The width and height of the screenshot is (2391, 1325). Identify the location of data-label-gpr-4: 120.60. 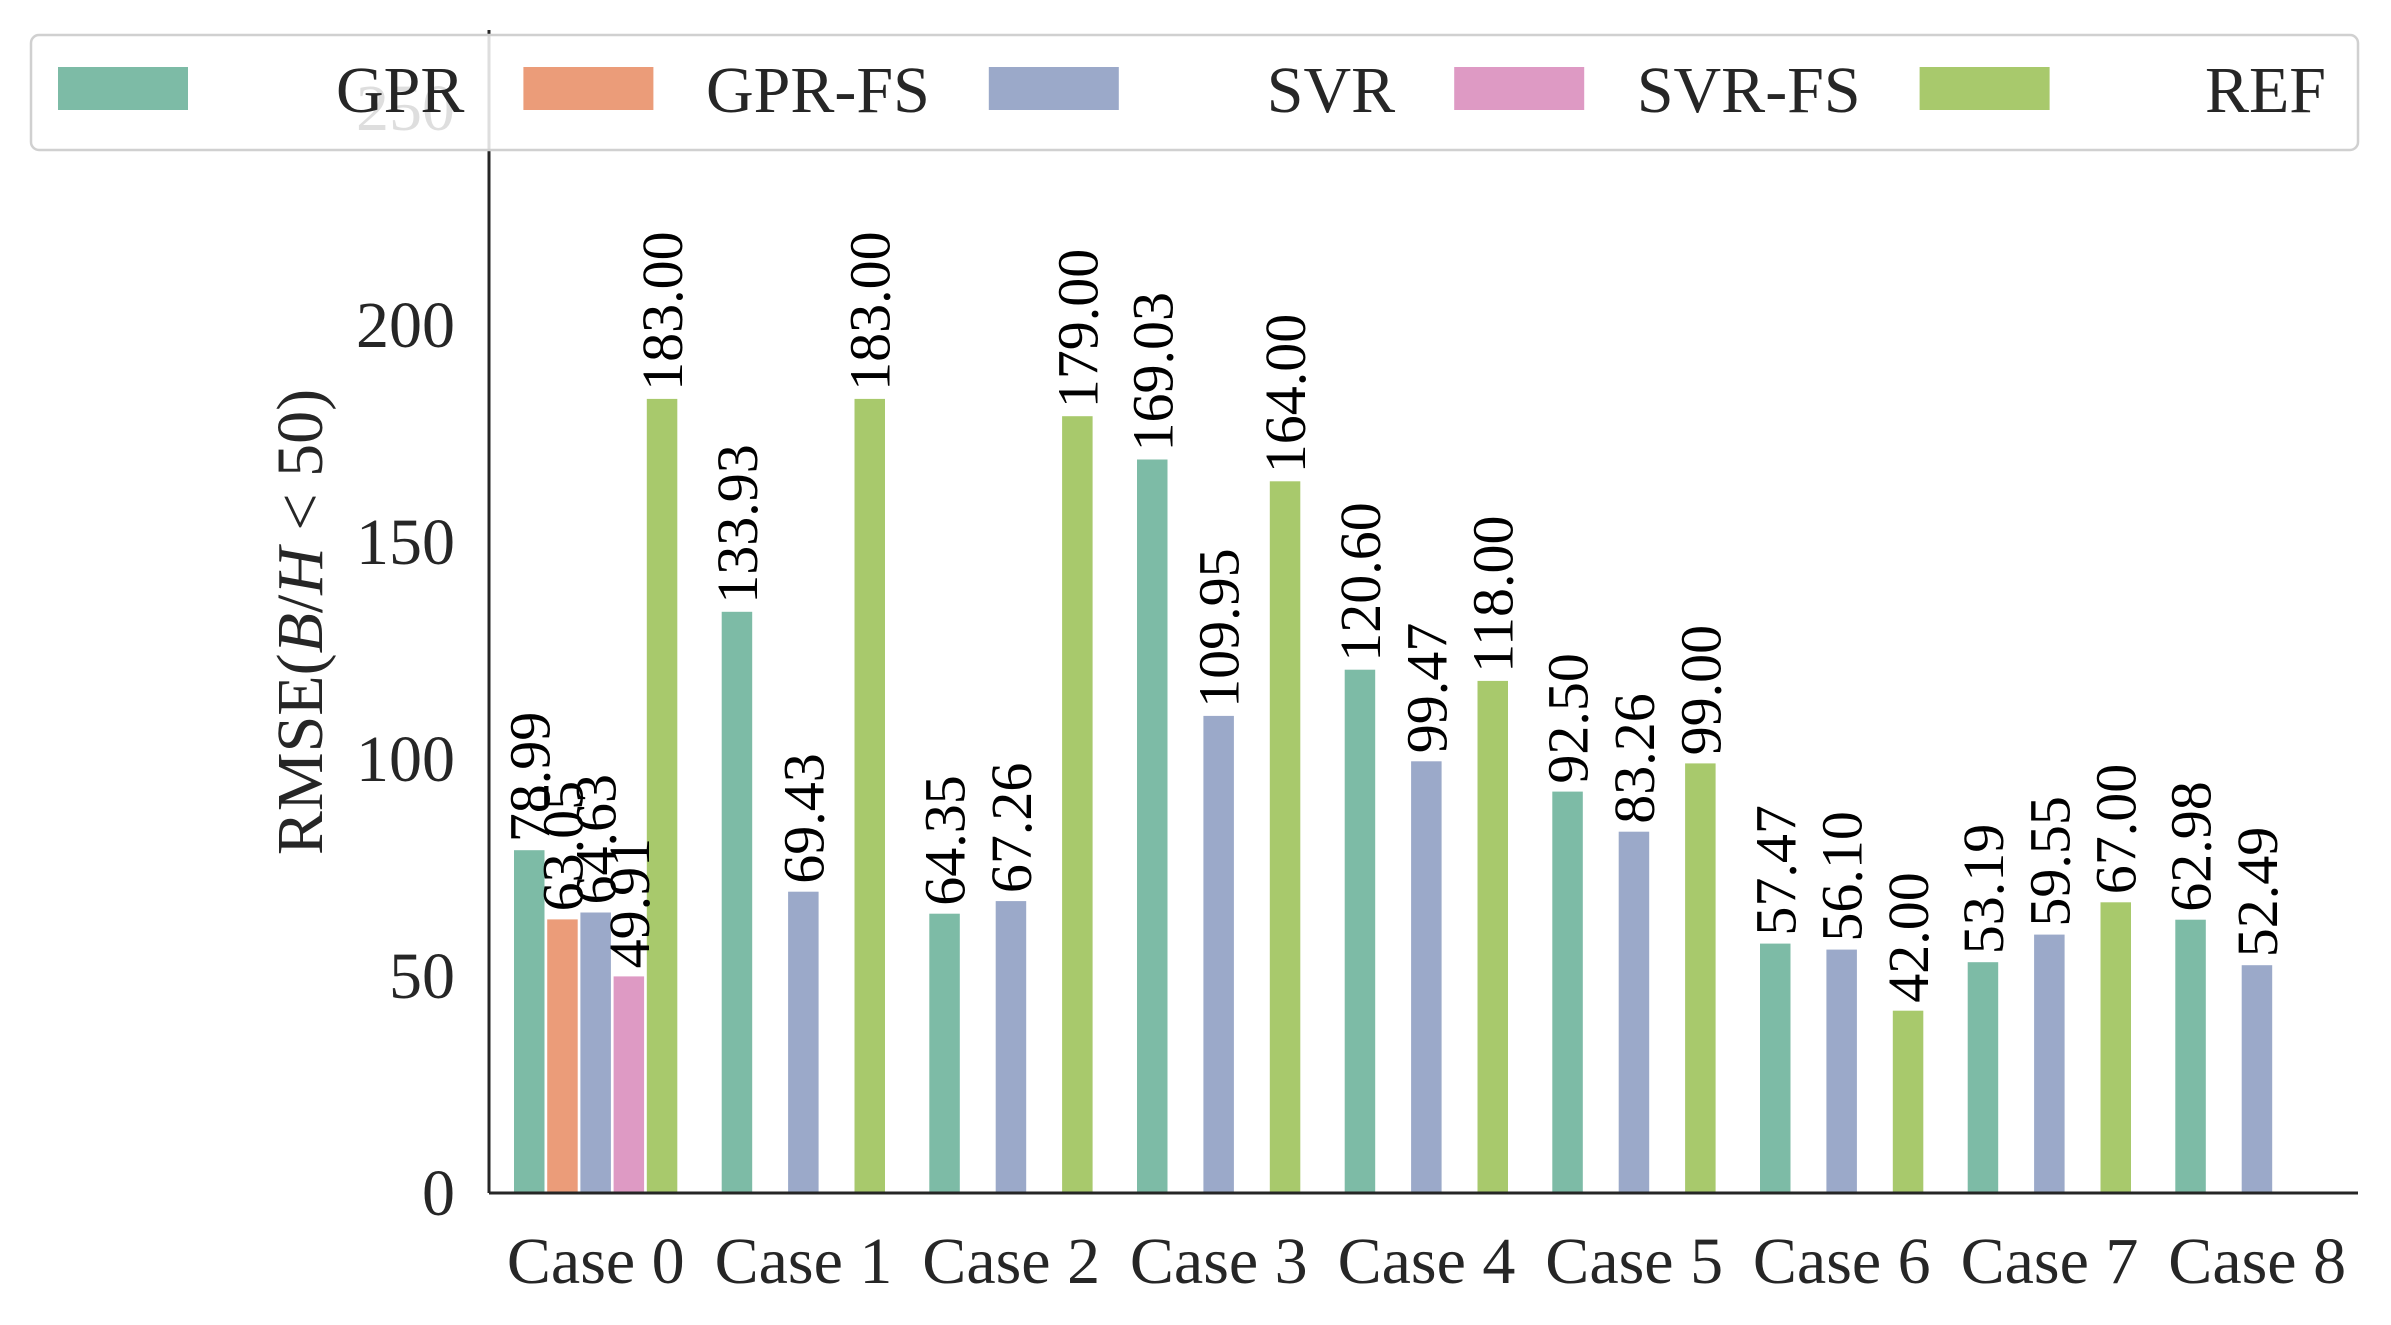
(1360, 582).